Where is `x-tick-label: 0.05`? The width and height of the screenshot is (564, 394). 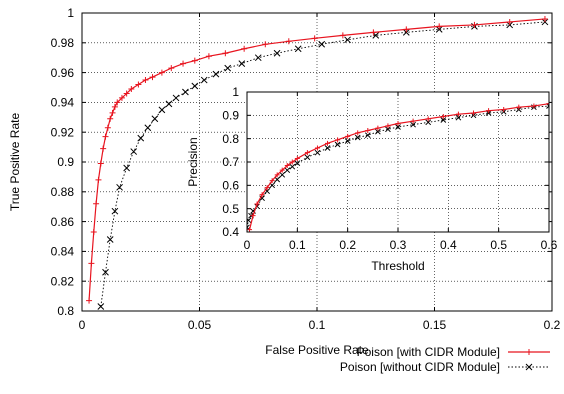
x-tick-label: 0.05 is located at coordinates (200, 325).